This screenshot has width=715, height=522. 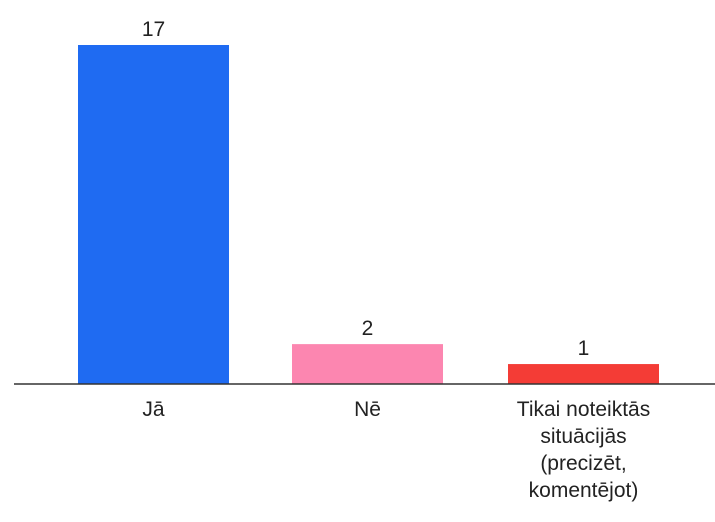 I want to click on category-label-line: Nē, so click(x=367, y=409).